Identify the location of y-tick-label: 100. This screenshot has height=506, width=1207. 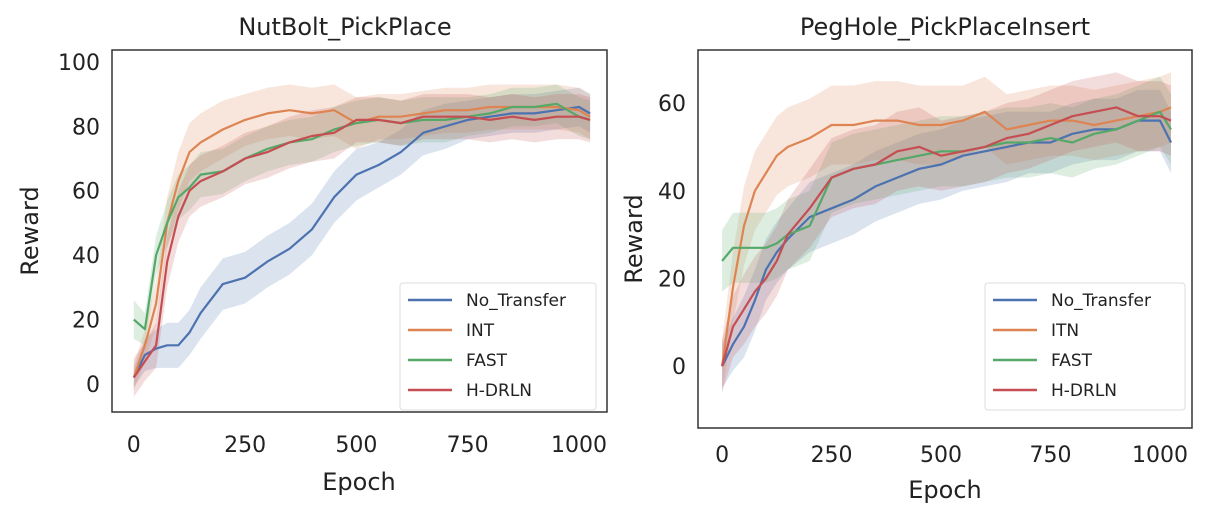
(79, 63).